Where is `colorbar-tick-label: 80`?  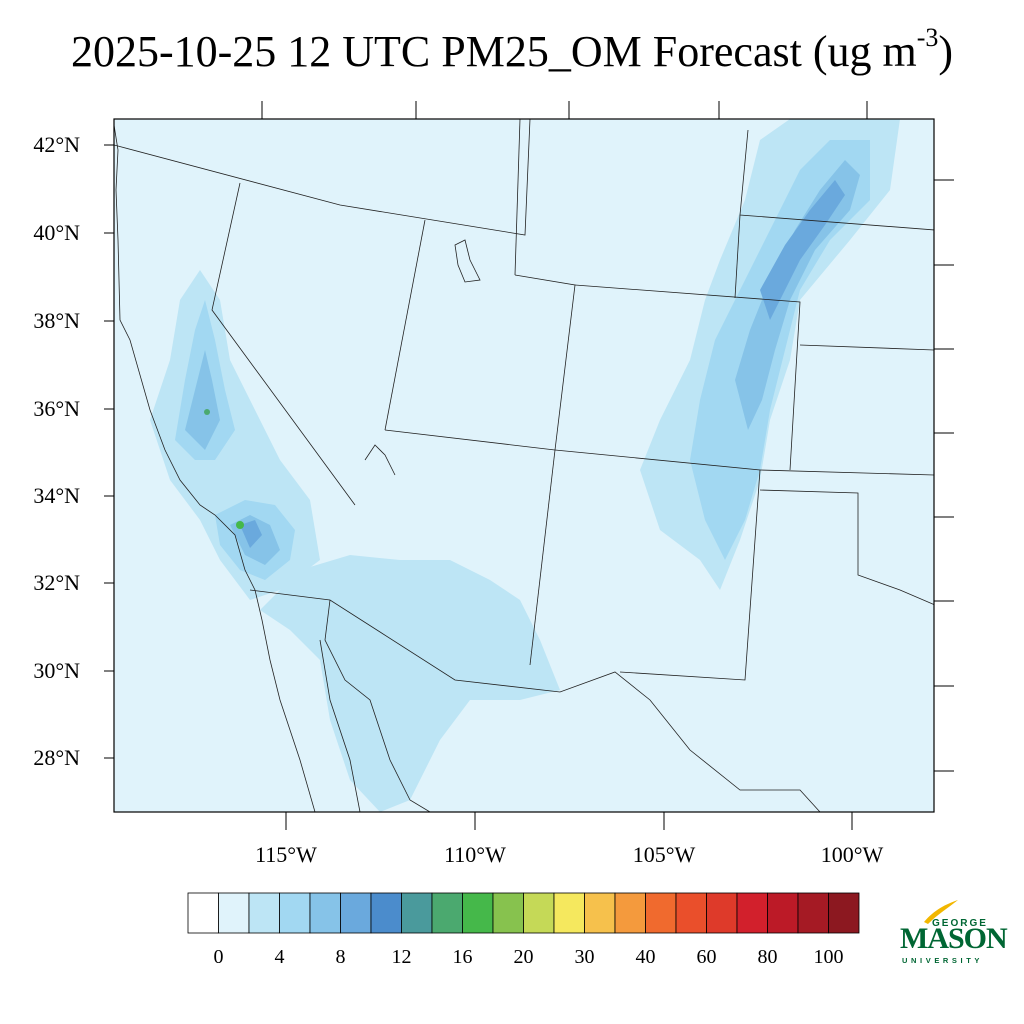 colorbar-tick-label: 80 is located at coordinates (767, 957).